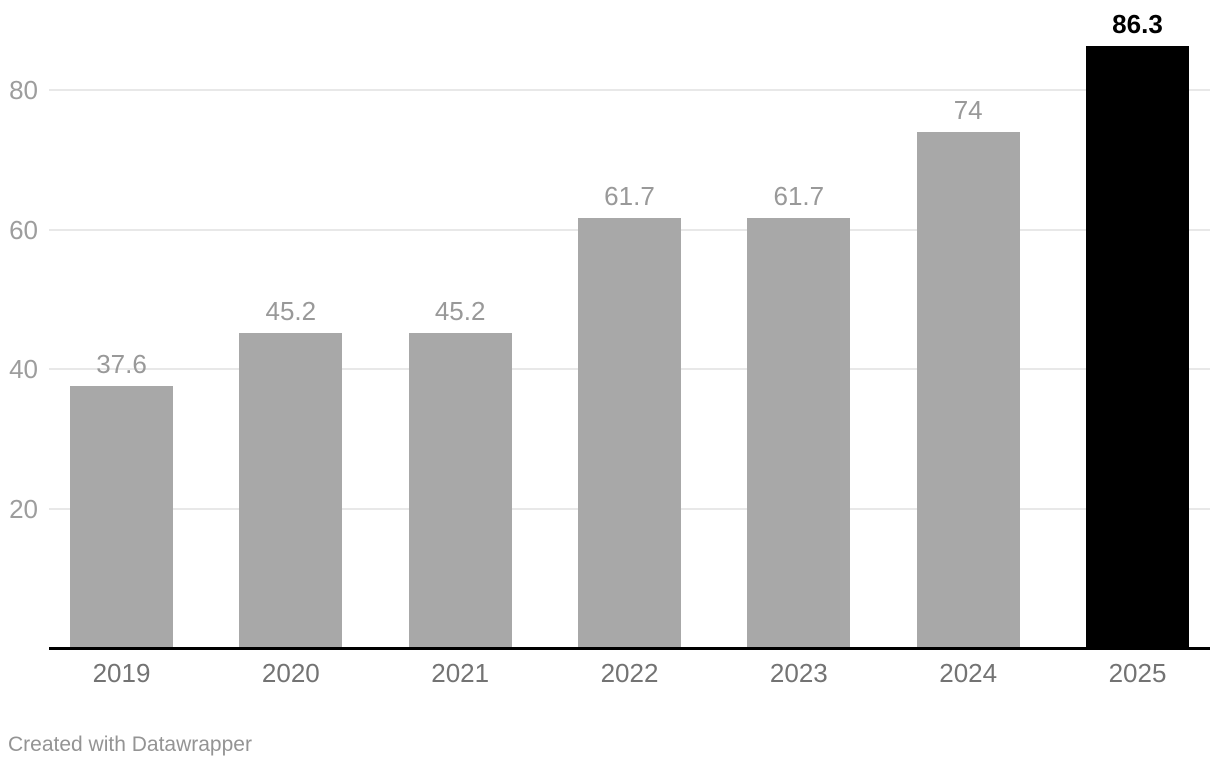 This screenshot has width=1220, height=770. Describe the element at coordinates (460, 673) in the screenshot. I see `x-axis-label-2021: 2021` at that location.